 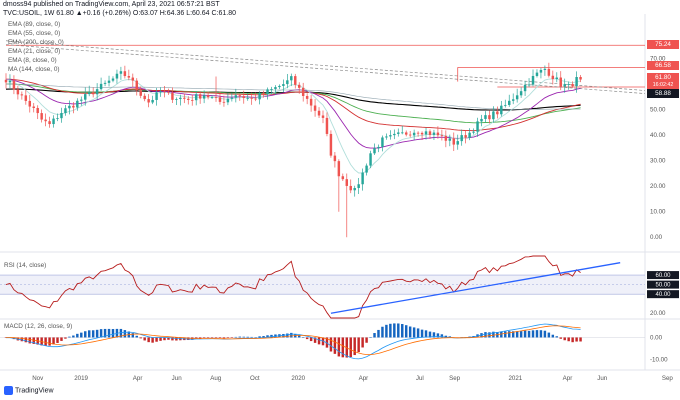 What do you see at coordinates (663, 275) in the screenshot?
I see `rsi-level-tag` at bounding box center [663, 275].